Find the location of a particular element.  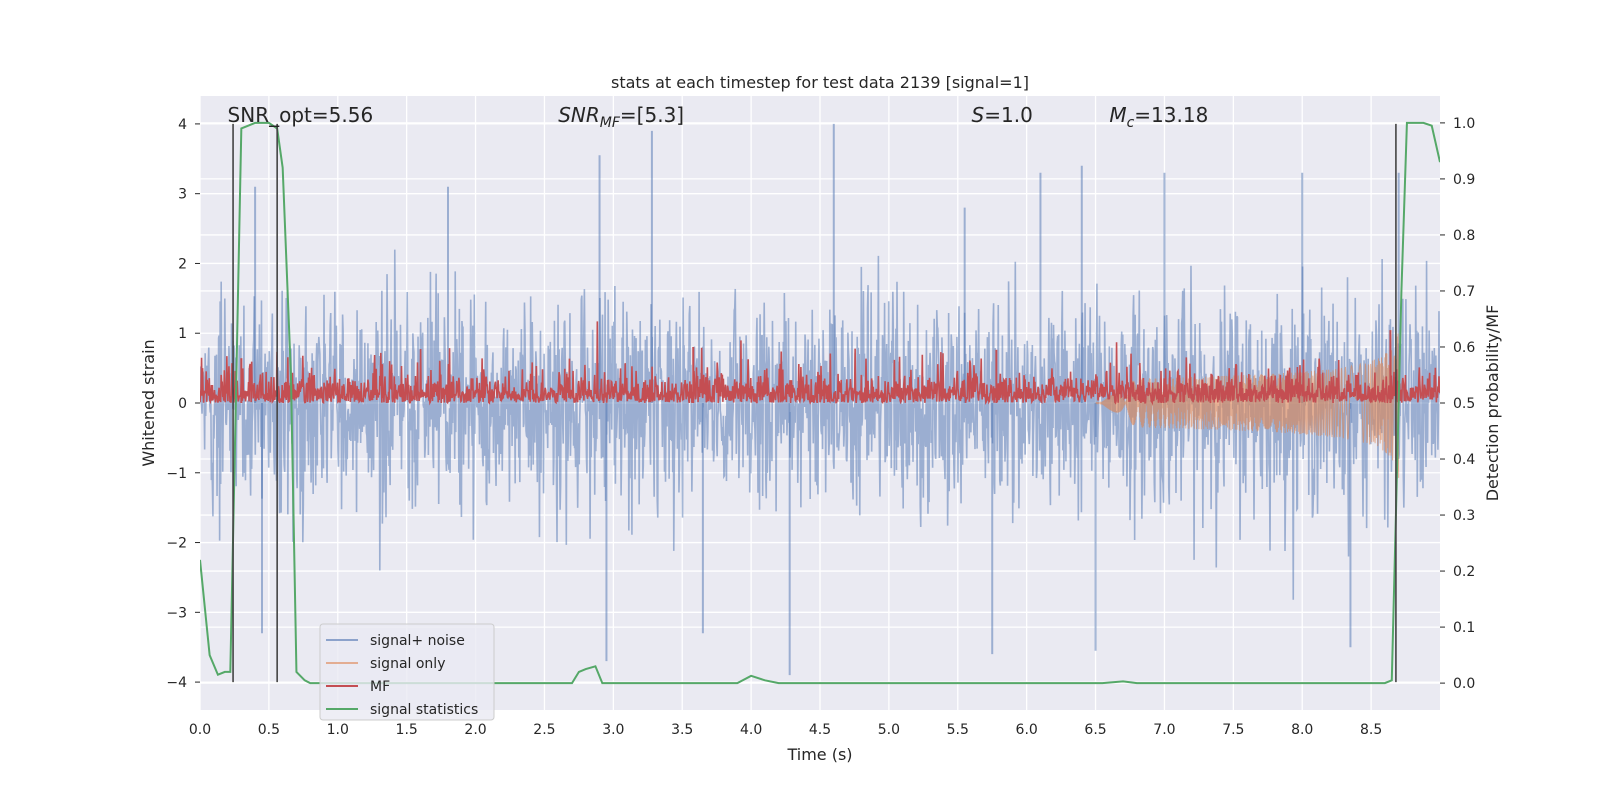

x-tick-label: 5.5 is located at coordinates (958, 730).